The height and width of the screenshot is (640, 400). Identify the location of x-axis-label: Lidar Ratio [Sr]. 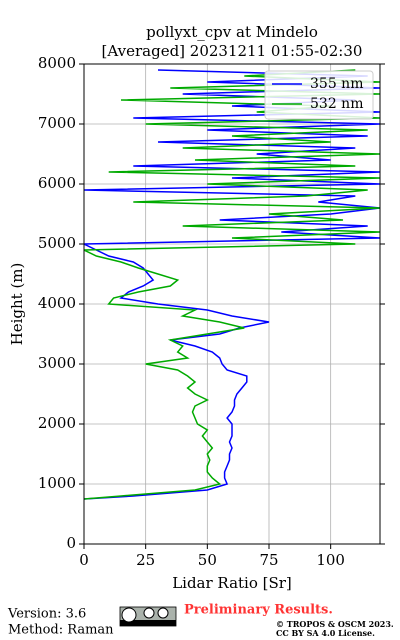
(232, 583).